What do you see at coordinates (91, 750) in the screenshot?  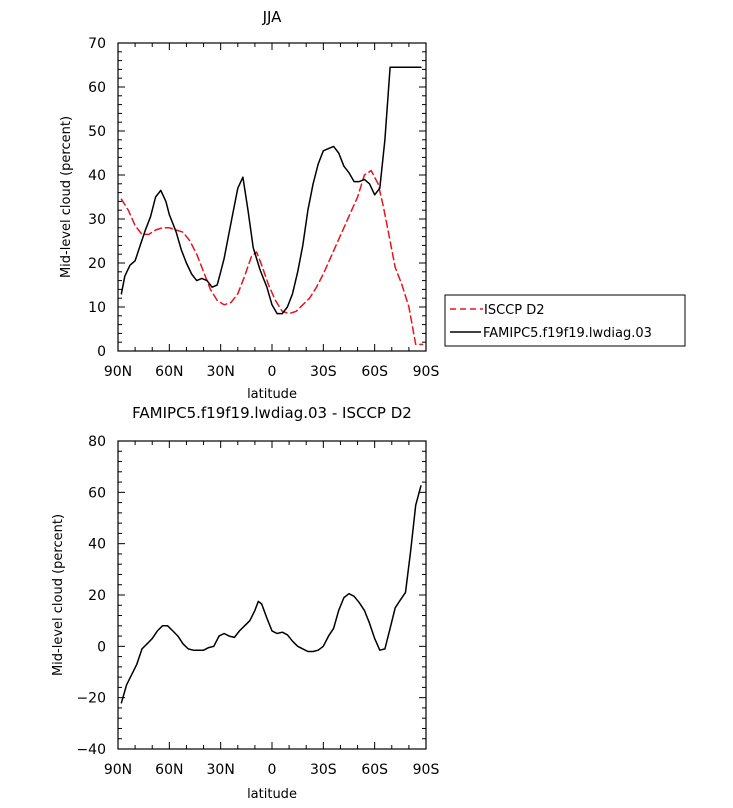 I see `y-tick-label: −40` at bounding box center [91, 750].